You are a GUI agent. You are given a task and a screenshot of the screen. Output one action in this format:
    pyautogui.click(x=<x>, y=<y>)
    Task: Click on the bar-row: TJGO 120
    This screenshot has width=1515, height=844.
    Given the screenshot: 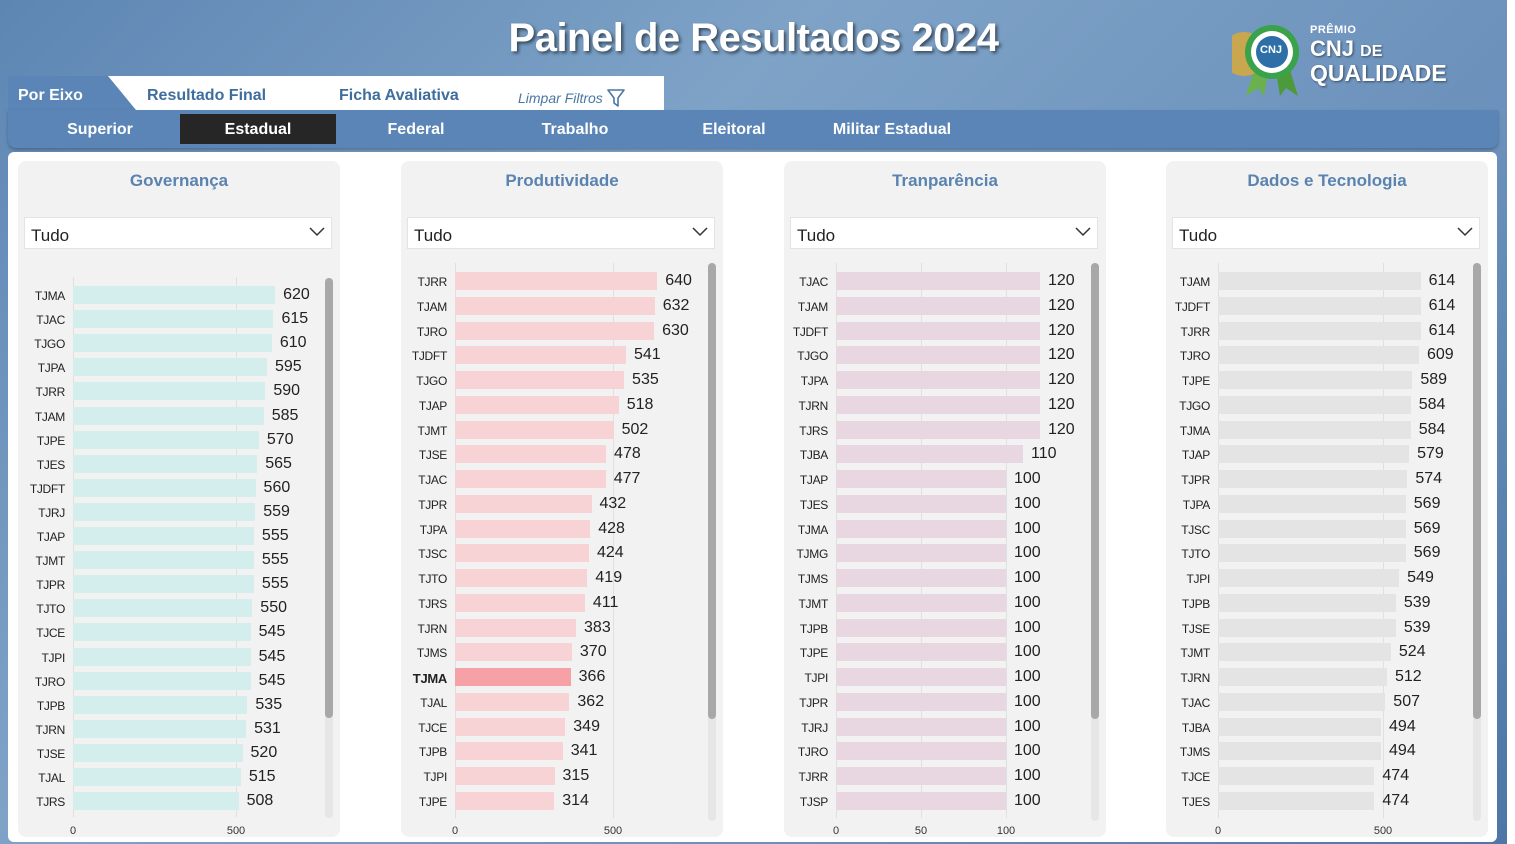 What is the action you would take?
    pyautogui.click(x=944, y=355)
    